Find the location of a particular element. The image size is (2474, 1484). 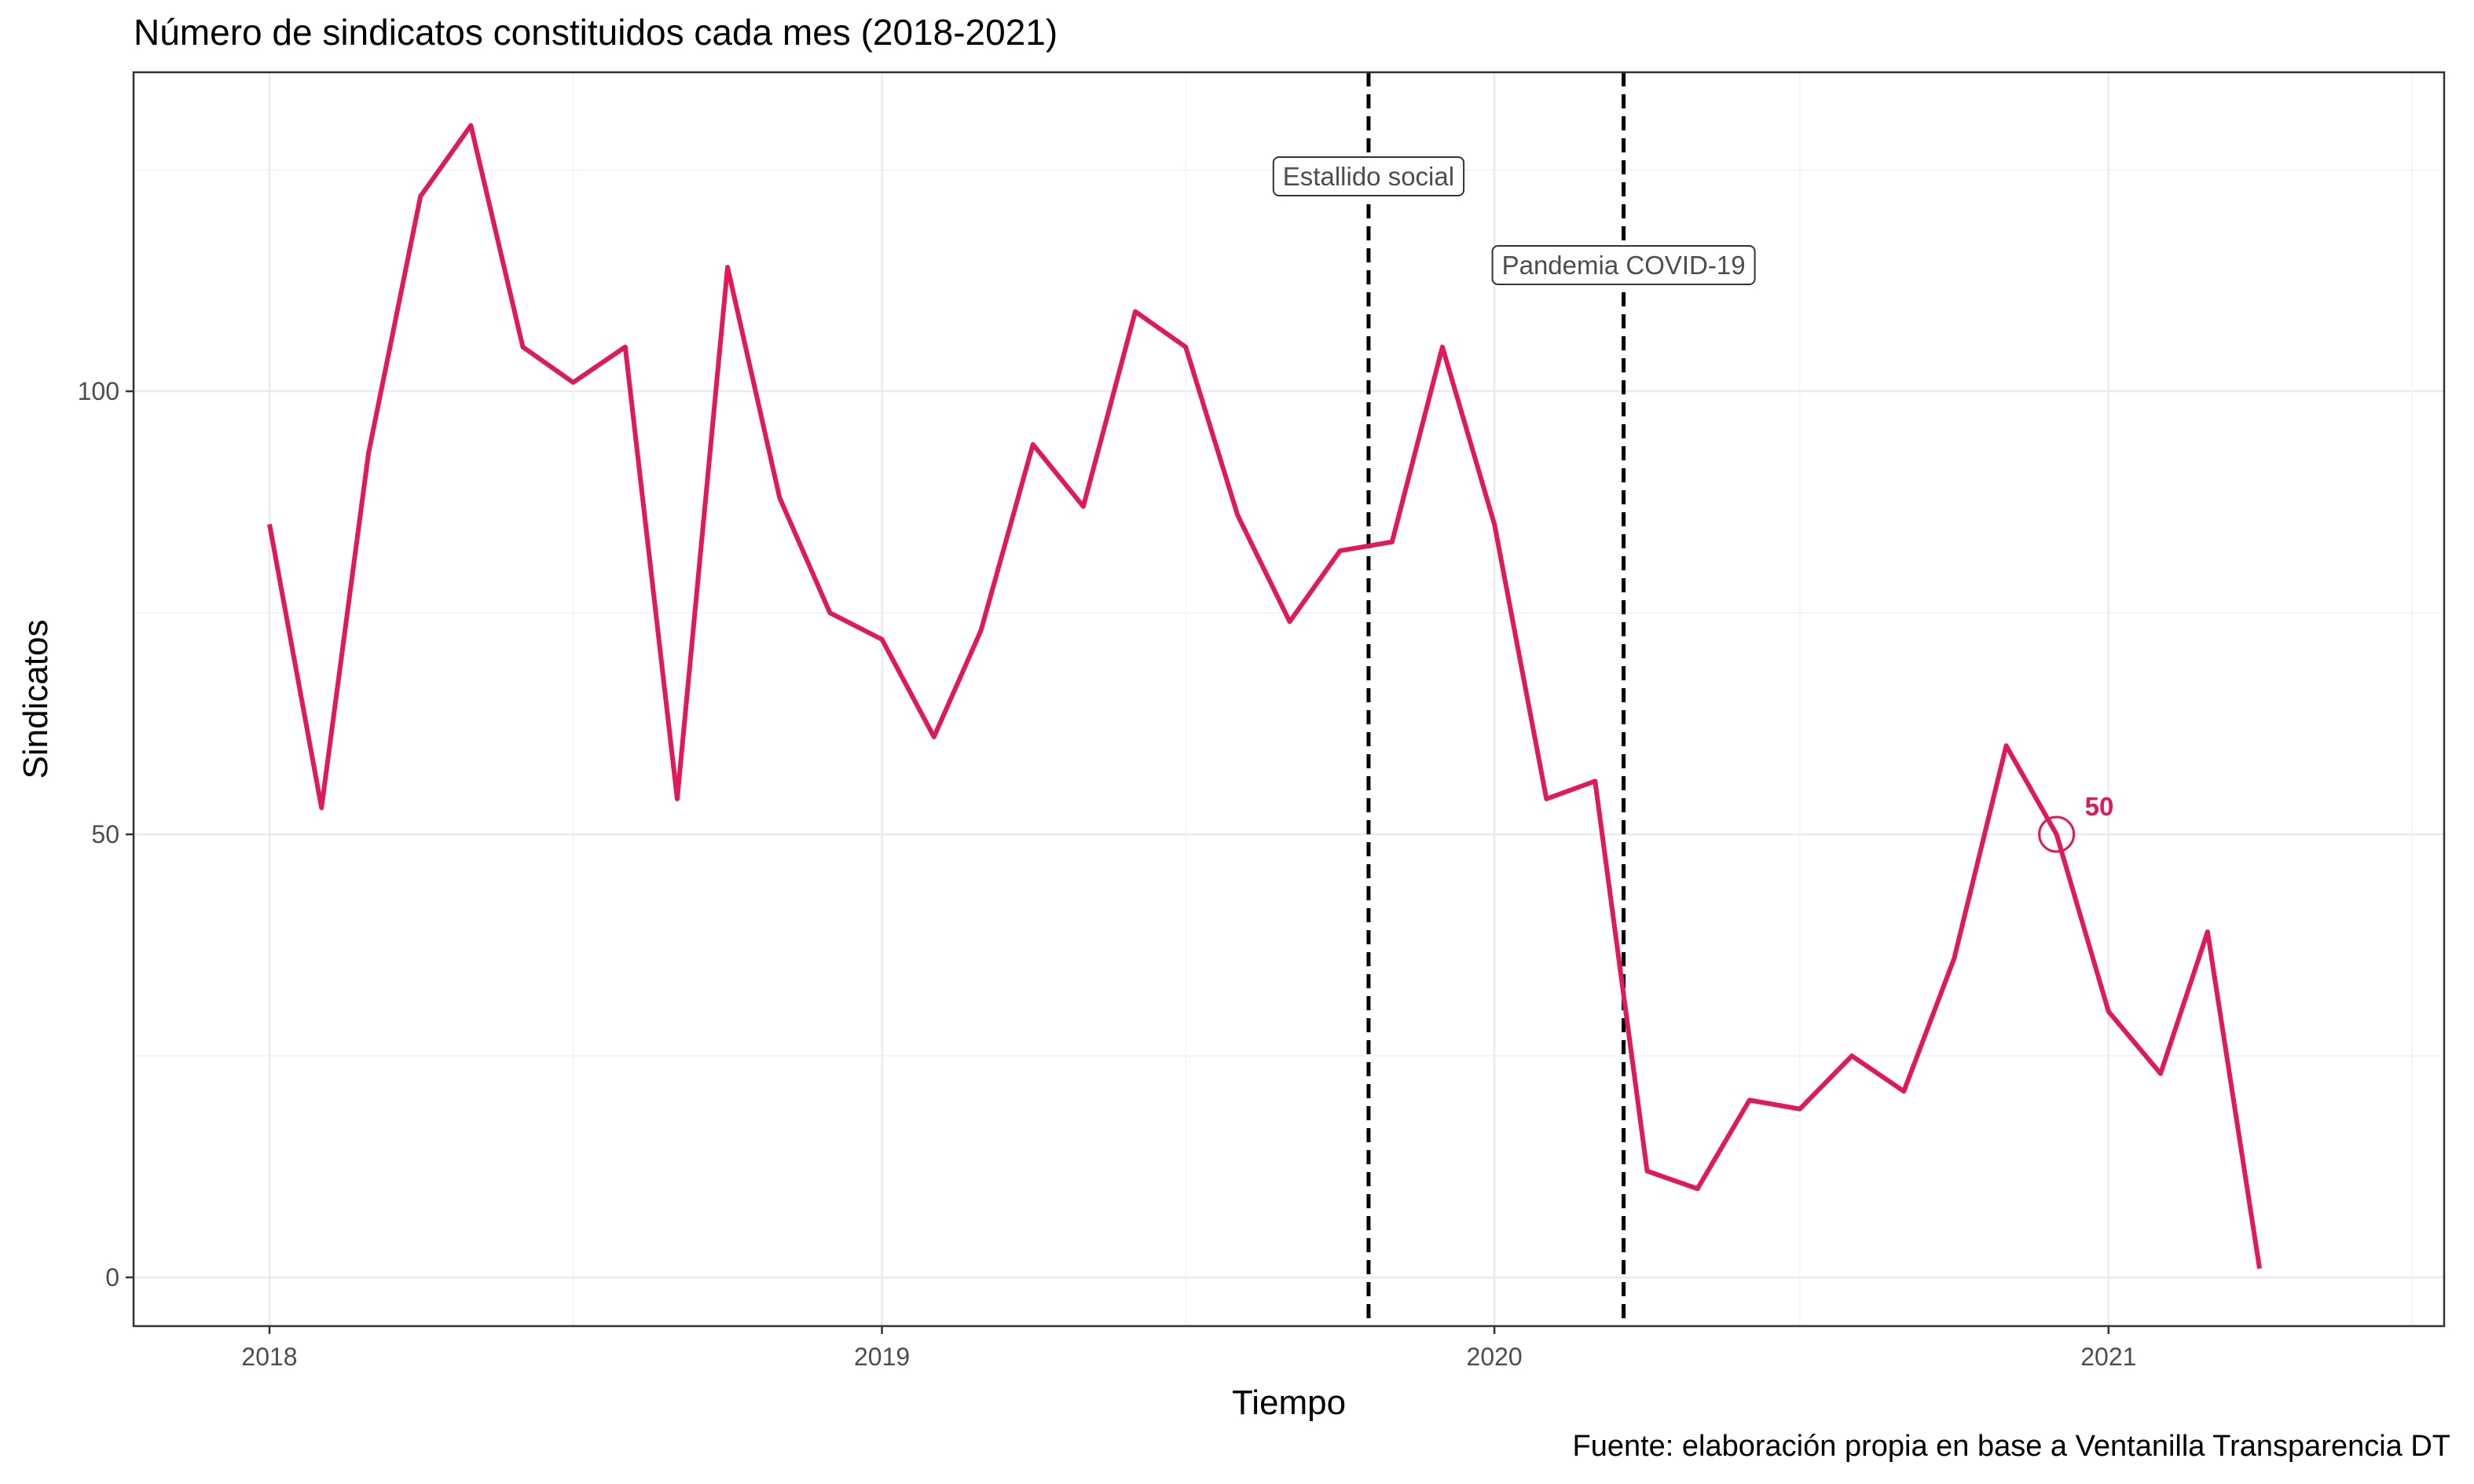

y-axis-title: Sindicatos is located at coordinates (35, 699).